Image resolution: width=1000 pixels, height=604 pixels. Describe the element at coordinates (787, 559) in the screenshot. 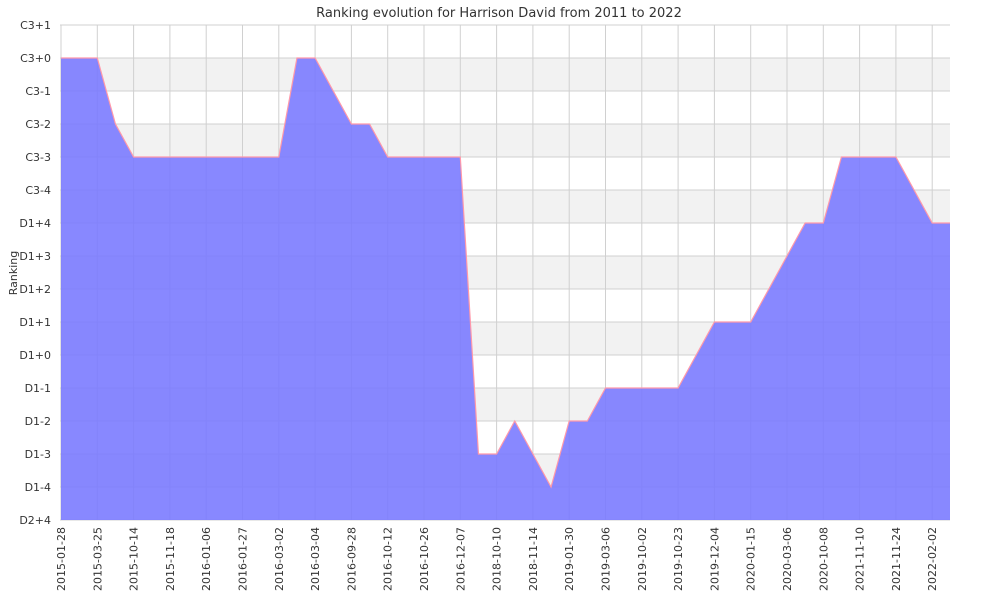

I see `x-tick-label: 2020-03-06` at that location.